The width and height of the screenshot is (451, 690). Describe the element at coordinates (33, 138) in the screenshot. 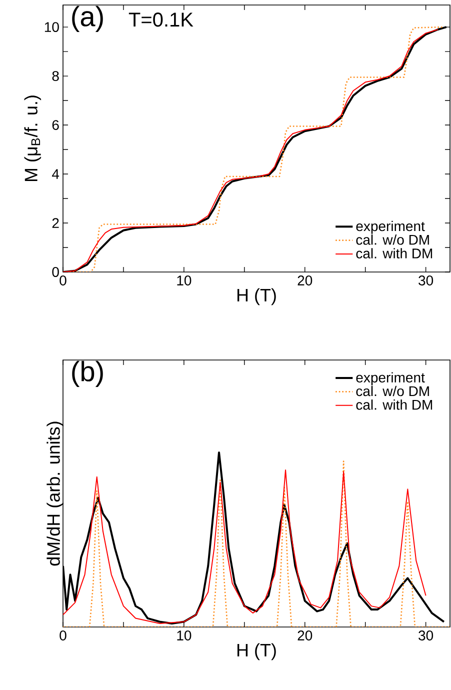

I see `y-axis-title: M (μ$_{B}$/f. u.)` at that location.